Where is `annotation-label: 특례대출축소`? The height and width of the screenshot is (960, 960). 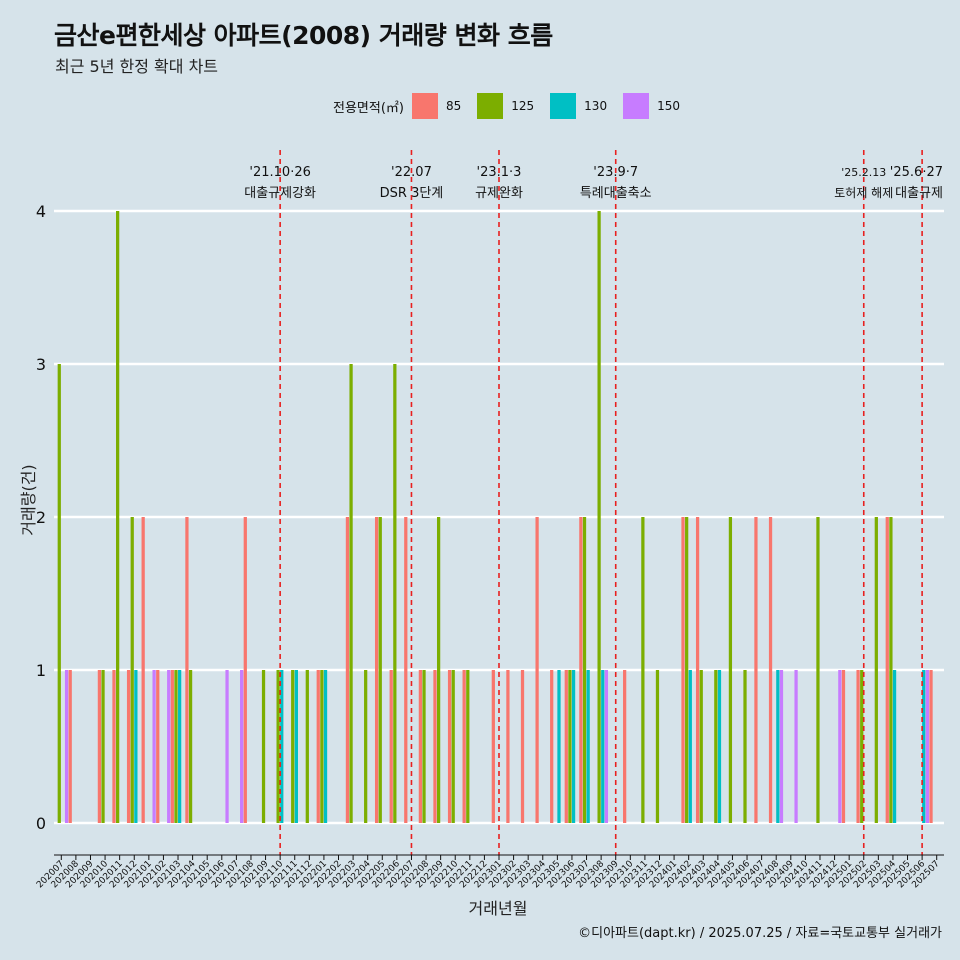
annotation-label: 특례대출축소 is located at coordinates (616, 193).